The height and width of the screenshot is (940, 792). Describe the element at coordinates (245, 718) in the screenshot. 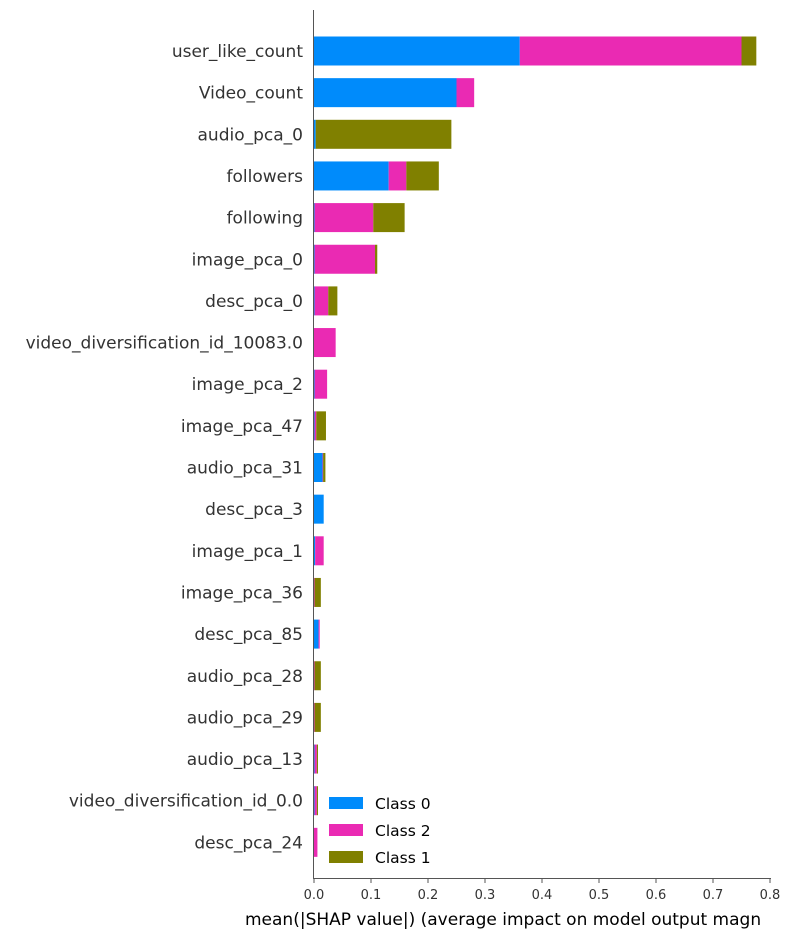

I see `feature-label-audio-pca-29: audio_pca_29` at that location.